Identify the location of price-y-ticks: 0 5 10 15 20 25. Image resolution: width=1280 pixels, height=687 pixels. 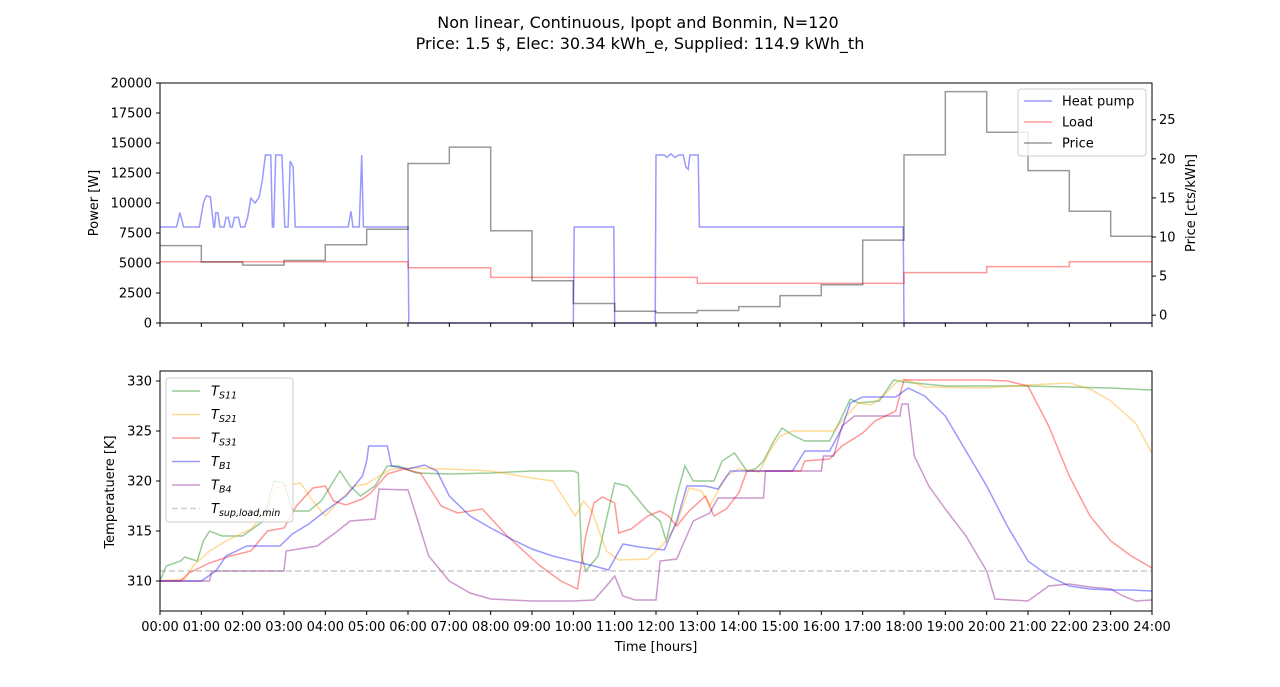
(1164, 218).